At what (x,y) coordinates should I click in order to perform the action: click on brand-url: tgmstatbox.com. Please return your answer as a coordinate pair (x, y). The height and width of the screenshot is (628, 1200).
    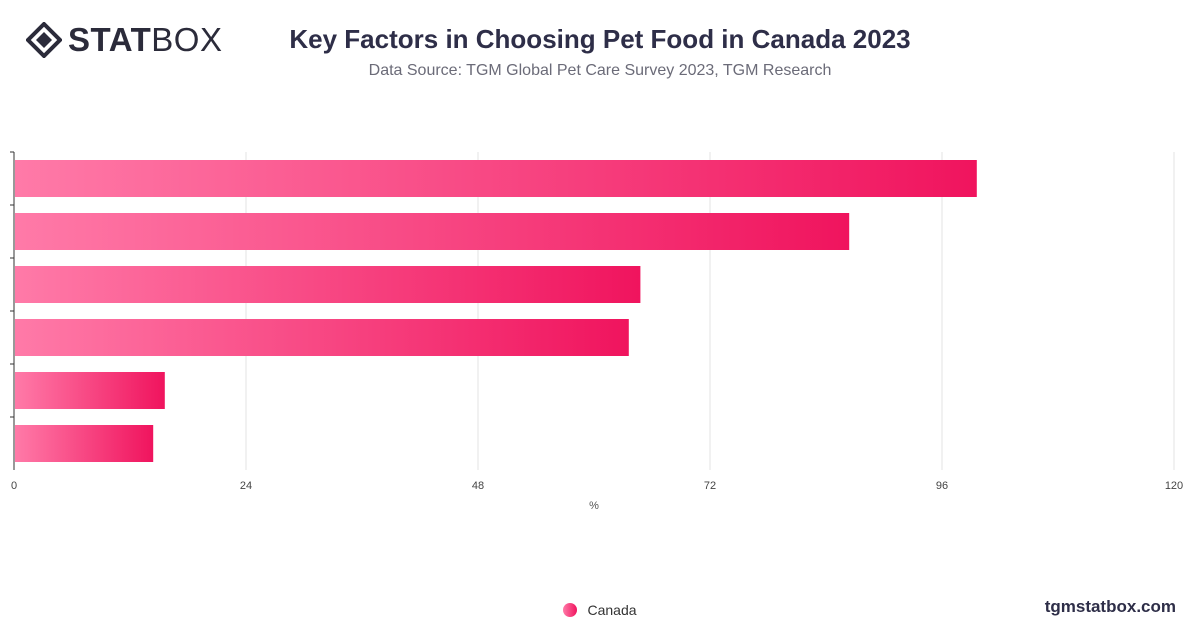
    Looking at the image, I should click on (1110, 606).